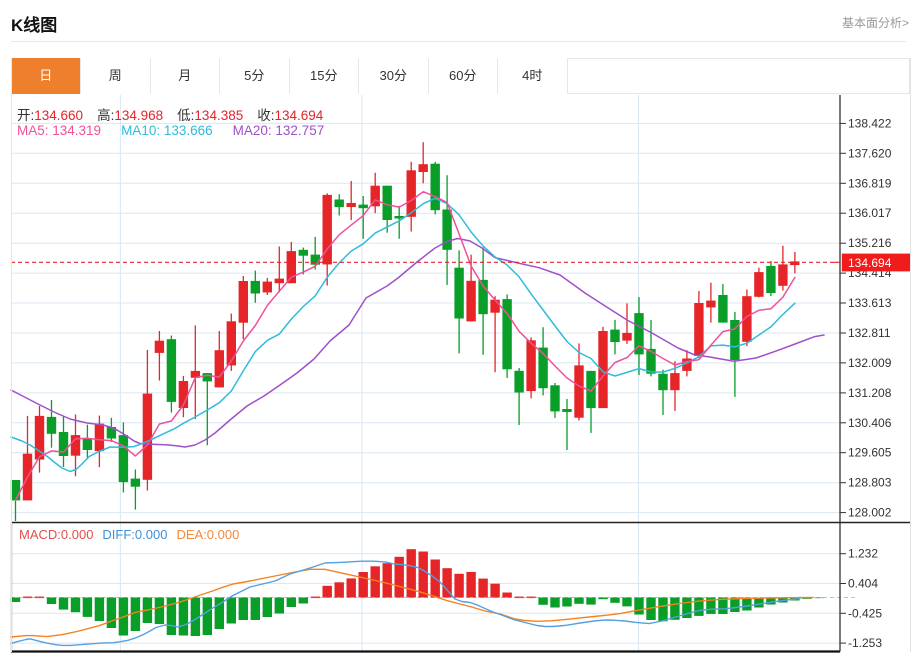 This screenshot has height=654, width=918. What do you see at coordinates (870, 183) in the screenshot?
I see `svg-text: 136.819` at bounding box center [870, 183].